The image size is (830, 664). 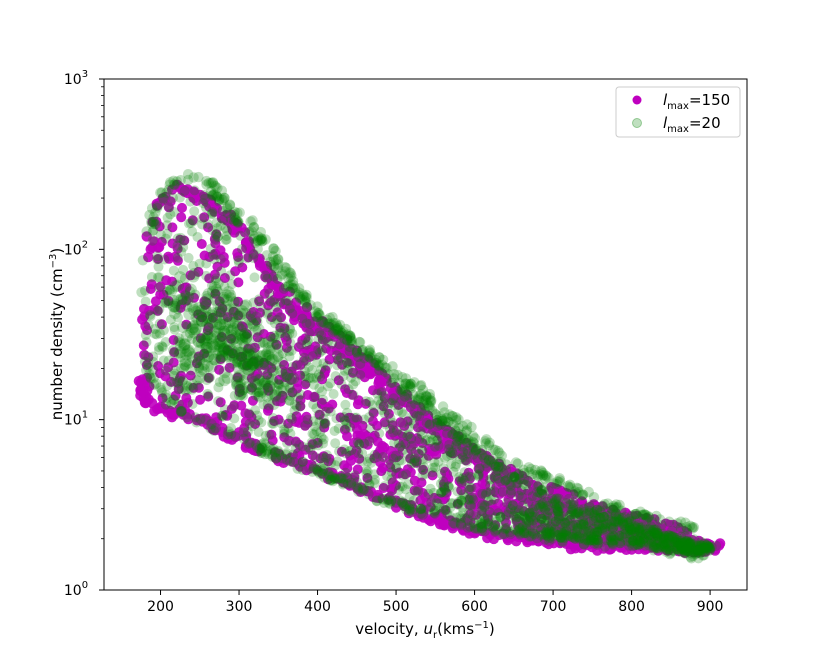 I want to click on x-tick-label: 300, so click(x=239, y=607).